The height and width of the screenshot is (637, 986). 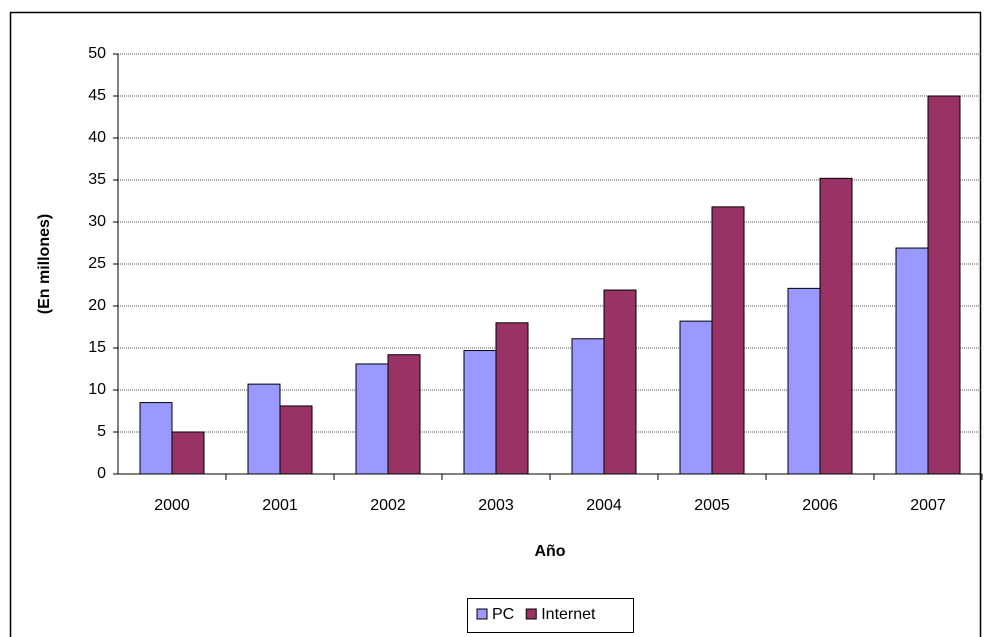 I want to click on x-tick-label: 2000, so click(x=172, y=505).